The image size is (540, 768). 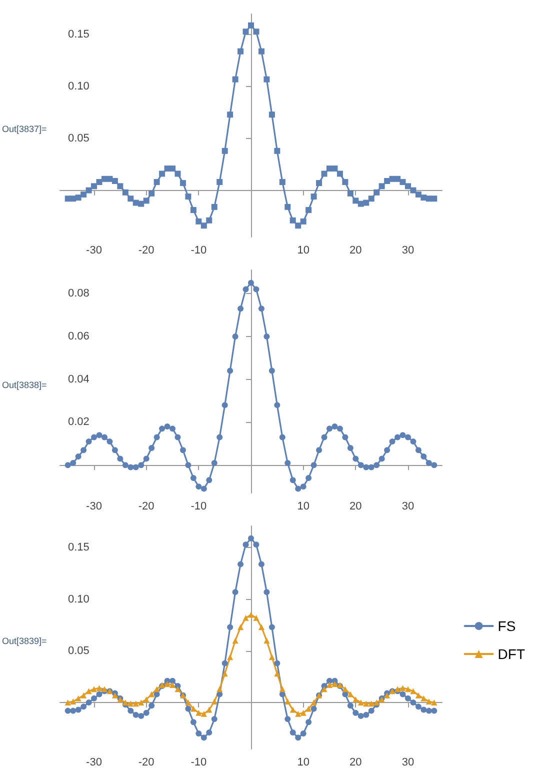 What do you see at coordinates (24, 129) in the screenshot?
I see `text: Out[3837]=` at bounding box center [24, 129].